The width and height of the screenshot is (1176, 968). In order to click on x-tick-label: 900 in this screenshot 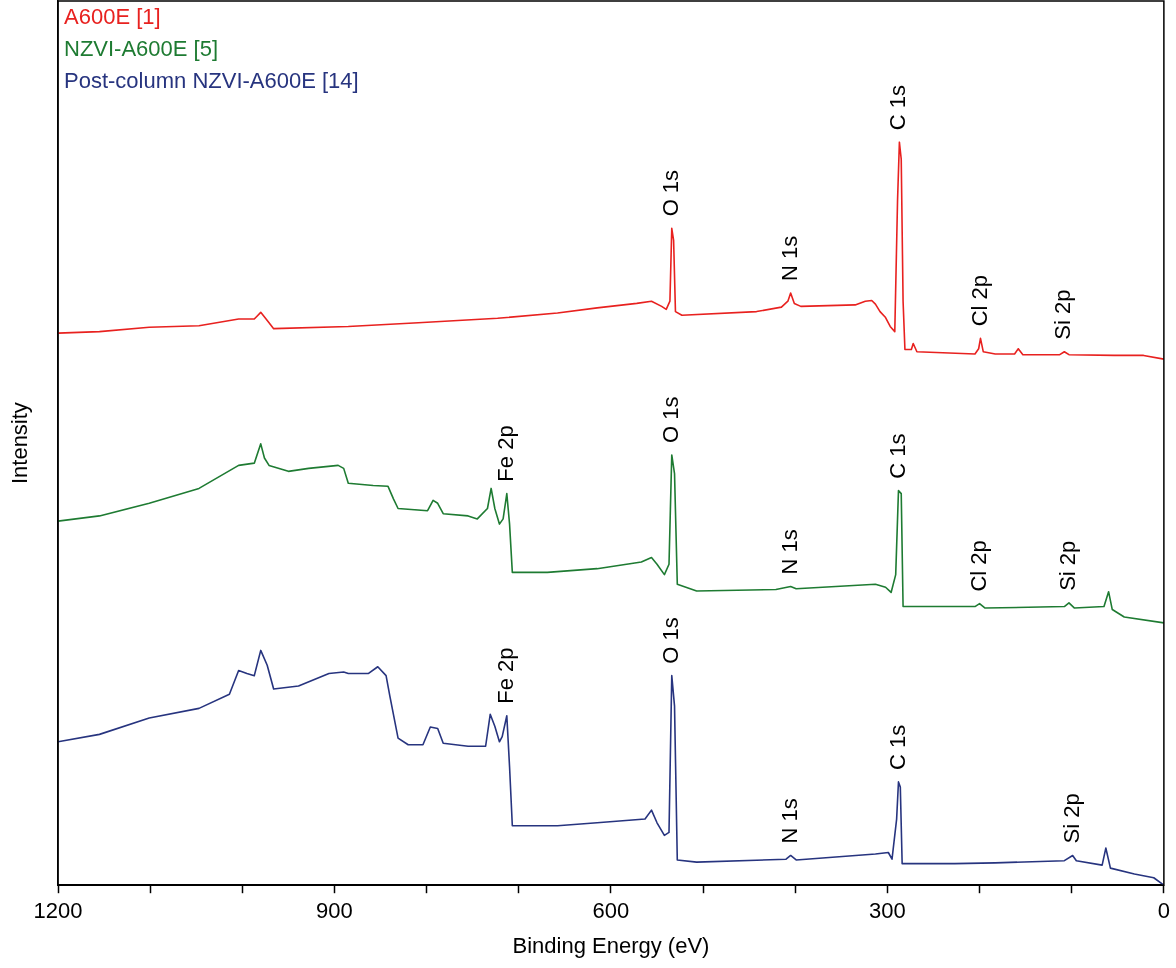, I will do `click(334, 911)`.